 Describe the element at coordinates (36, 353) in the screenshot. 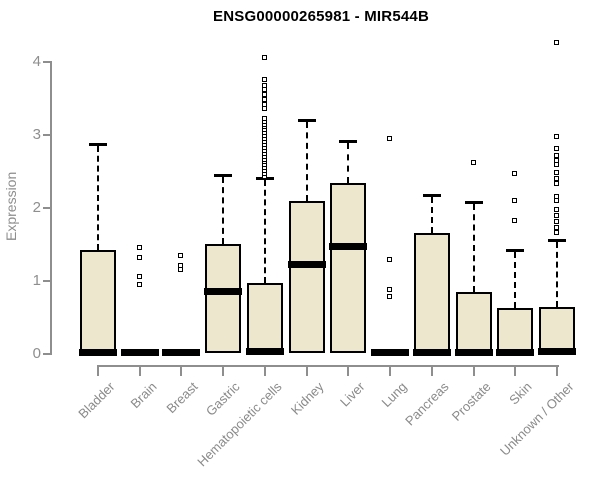

I see `y-tick-label: 0` at that location.